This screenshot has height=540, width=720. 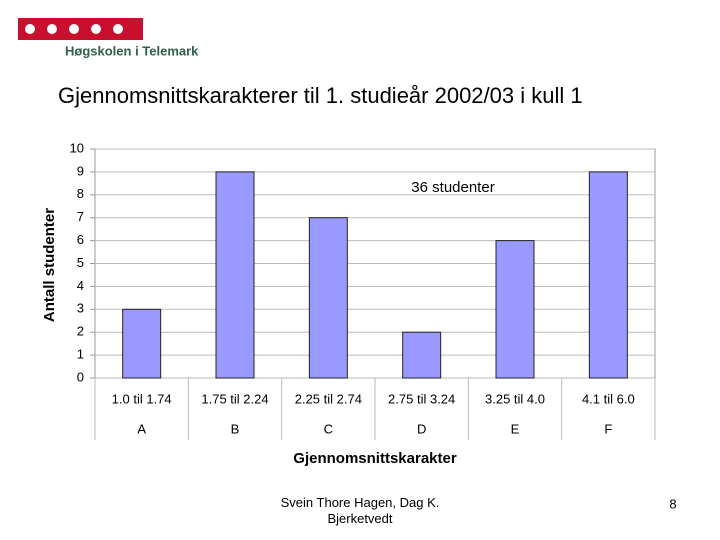 I want to click on x-group-label: A, so click(x=141, y=428).